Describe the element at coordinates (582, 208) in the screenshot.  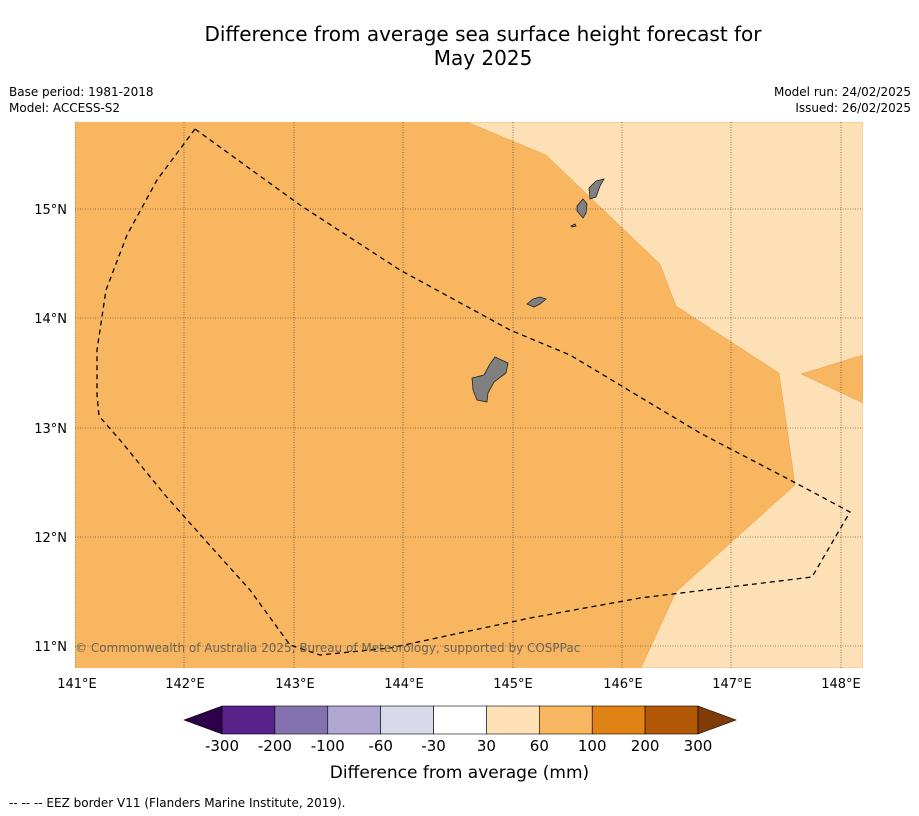
I see `island-tinian` at that location.